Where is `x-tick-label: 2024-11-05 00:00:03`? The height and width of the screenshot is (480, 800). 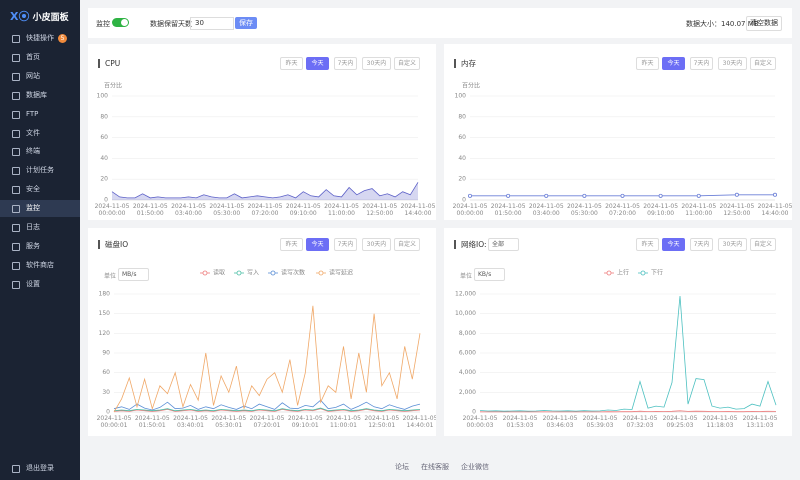
x-tick-label: 2024-11-05 00:00:03 is located at coordinates (480, 422).